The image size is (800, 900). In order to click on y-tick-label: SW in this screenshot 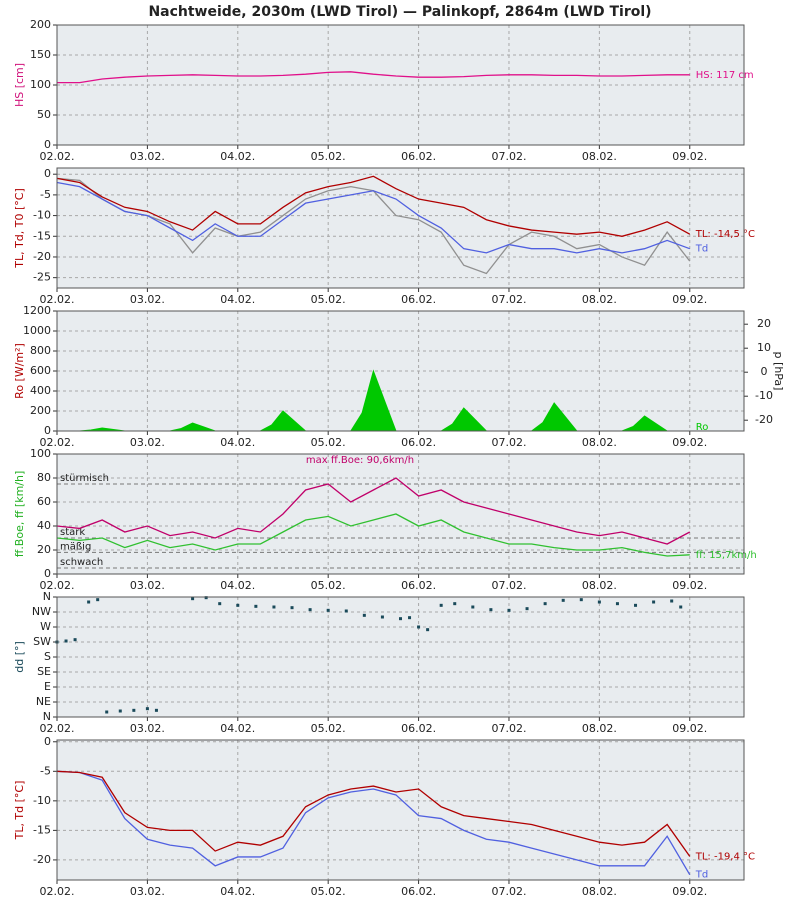, I will do `click(42, 641)`.